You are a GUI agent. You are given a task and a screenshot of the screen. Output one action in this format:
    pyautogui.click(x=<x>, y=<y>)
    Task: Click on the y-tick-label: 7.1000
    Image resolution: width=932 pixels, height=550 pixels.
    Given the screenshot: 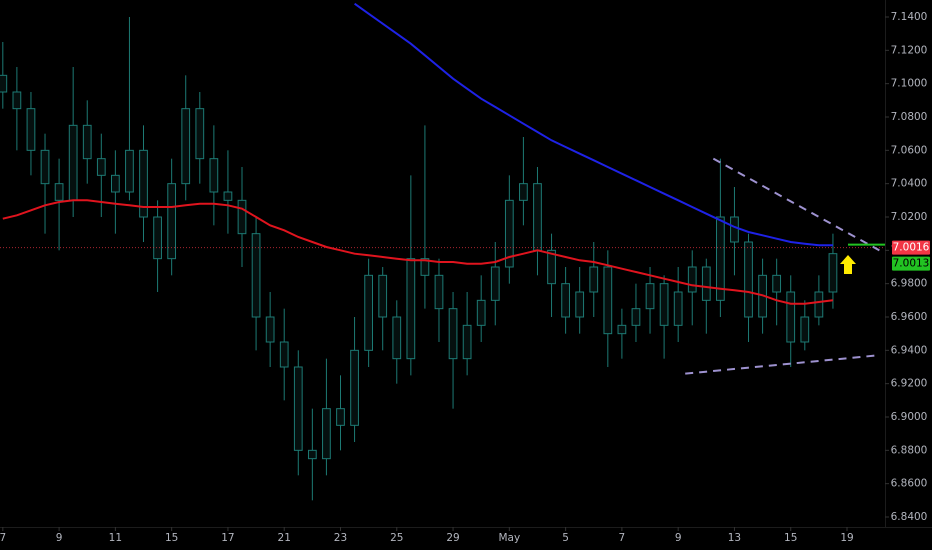 What is the action you would take?
    pyautogui.click(x=909, y=84)
    